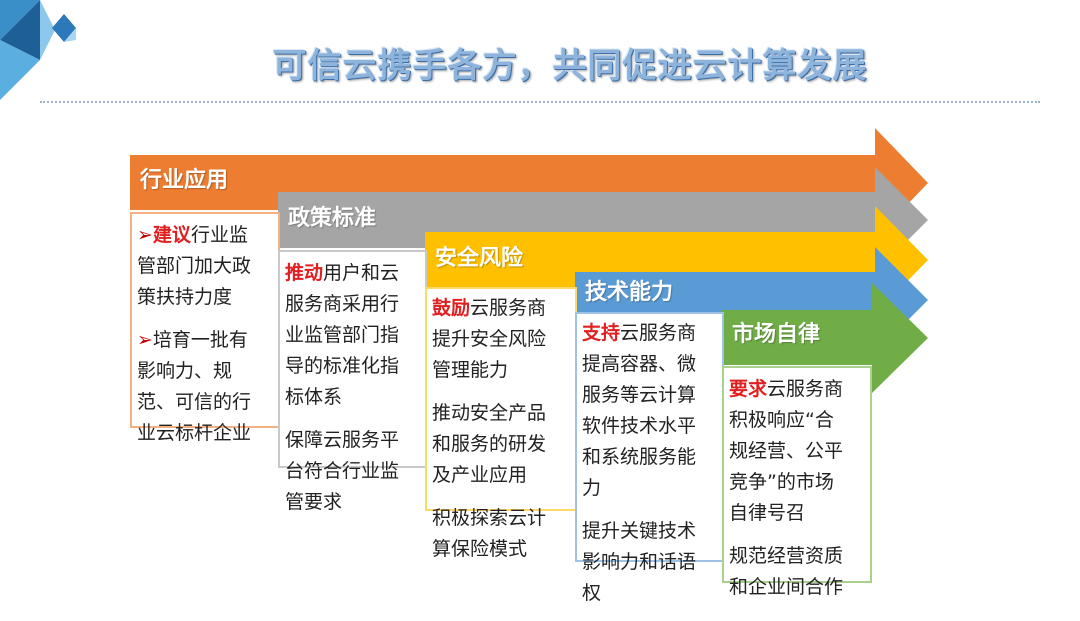 This screenshot has width=1080, height=621. I want to click on text-line: 业监管部门指, so click(342, 335).